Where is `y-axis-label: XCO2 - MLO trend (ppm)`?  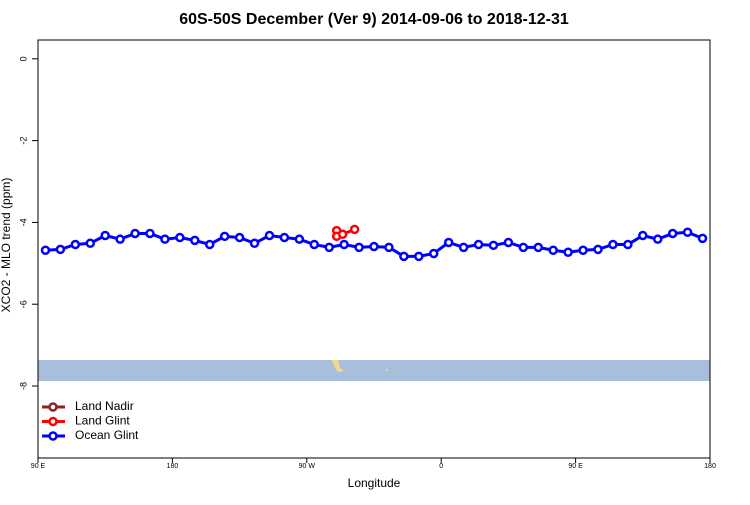
y-axis-label: XCO2 - MLO trend (ppm) is located at coordinates (6, 245).